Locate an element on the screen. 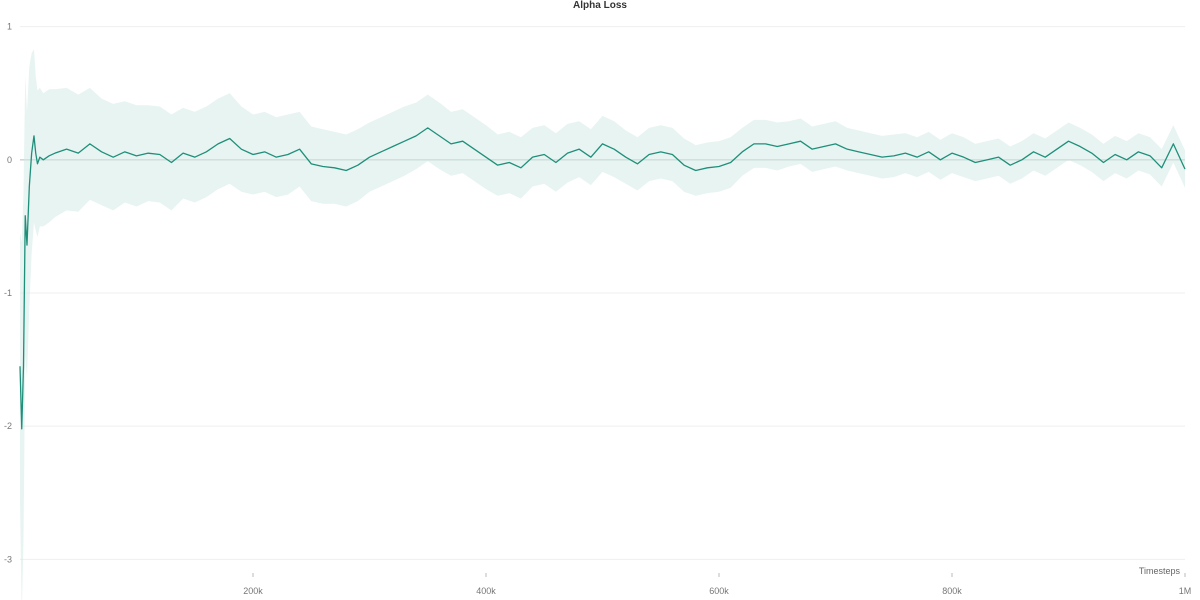 The height and width of the screenshot is (600, 1200). y-axis-ticks: 1 0 -1 -2 -3 is located at coordinates (8, 293).